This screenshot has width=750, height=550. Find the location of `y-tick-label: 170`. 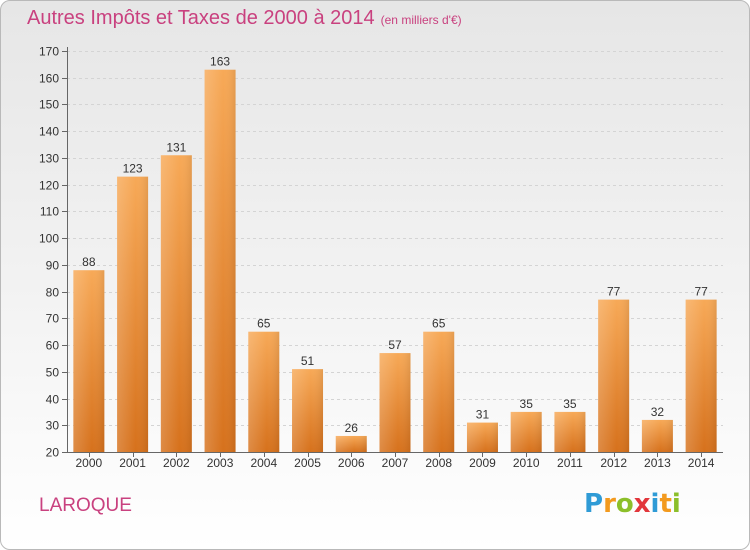

y-tick-label: 170 is located at coordinates (49, 52).